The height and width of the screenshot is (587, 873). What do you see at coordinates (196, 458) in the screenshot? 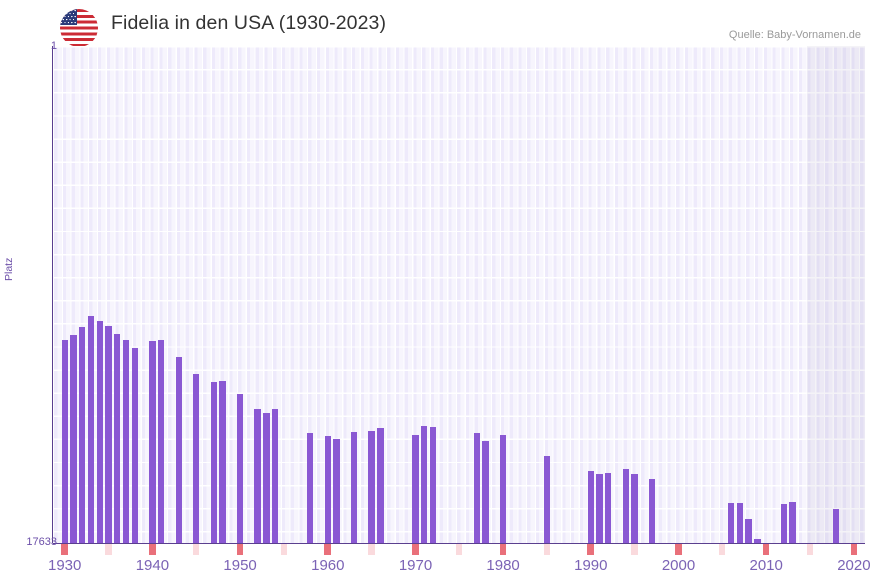
I see `bar-1945` at bounding box center [196, 458].